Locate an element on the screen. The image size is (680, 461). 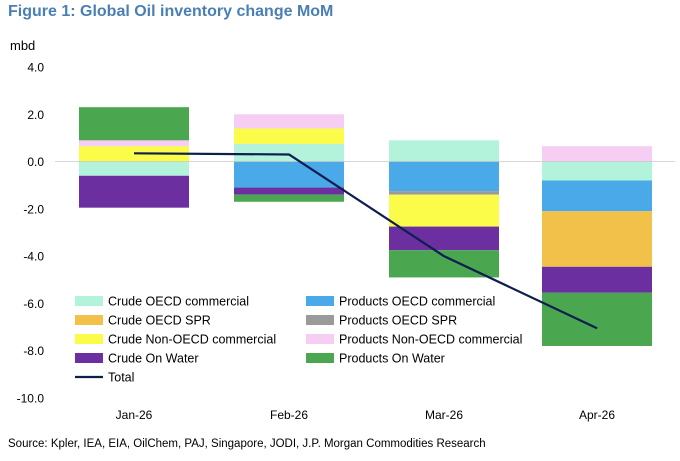
y-tick-label: -8.0 is located at coordinates (33, 351).